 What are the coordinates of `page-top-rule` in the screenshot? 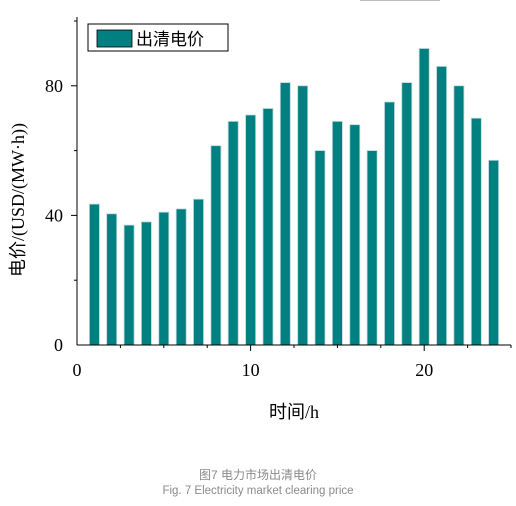 It's located at (400, 0).